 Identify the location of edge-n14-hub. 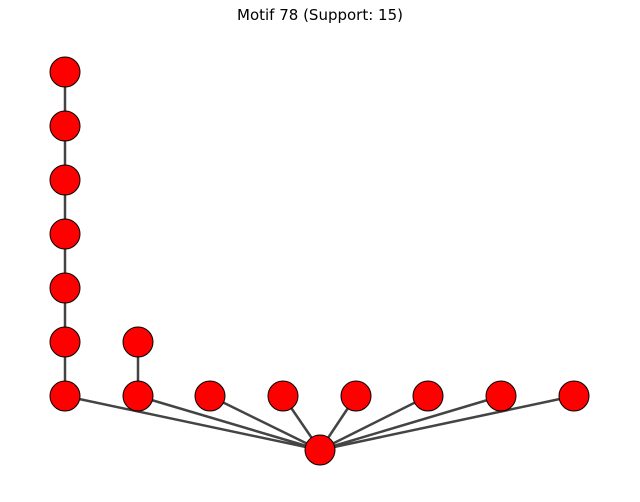
(410, 423).